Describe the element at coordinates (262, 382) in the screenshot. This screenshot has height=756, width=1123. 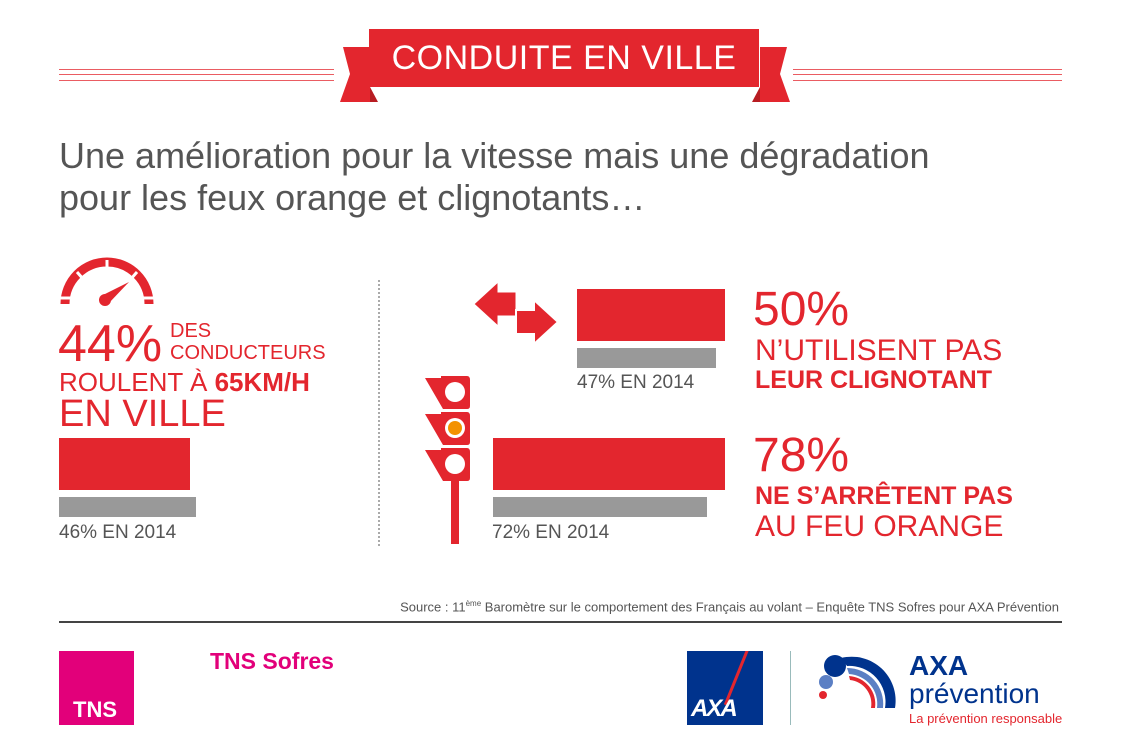
I see `speed-value: 65KM/H` at that location.